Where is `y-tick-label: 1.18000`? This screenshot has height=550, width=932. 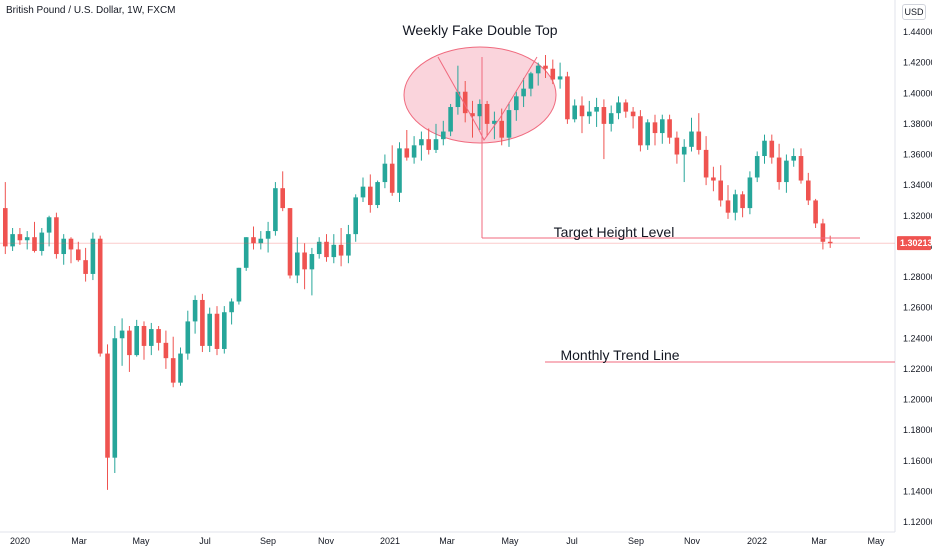
y-tick-label: 1.18000 is located at coordinates (917, 430).